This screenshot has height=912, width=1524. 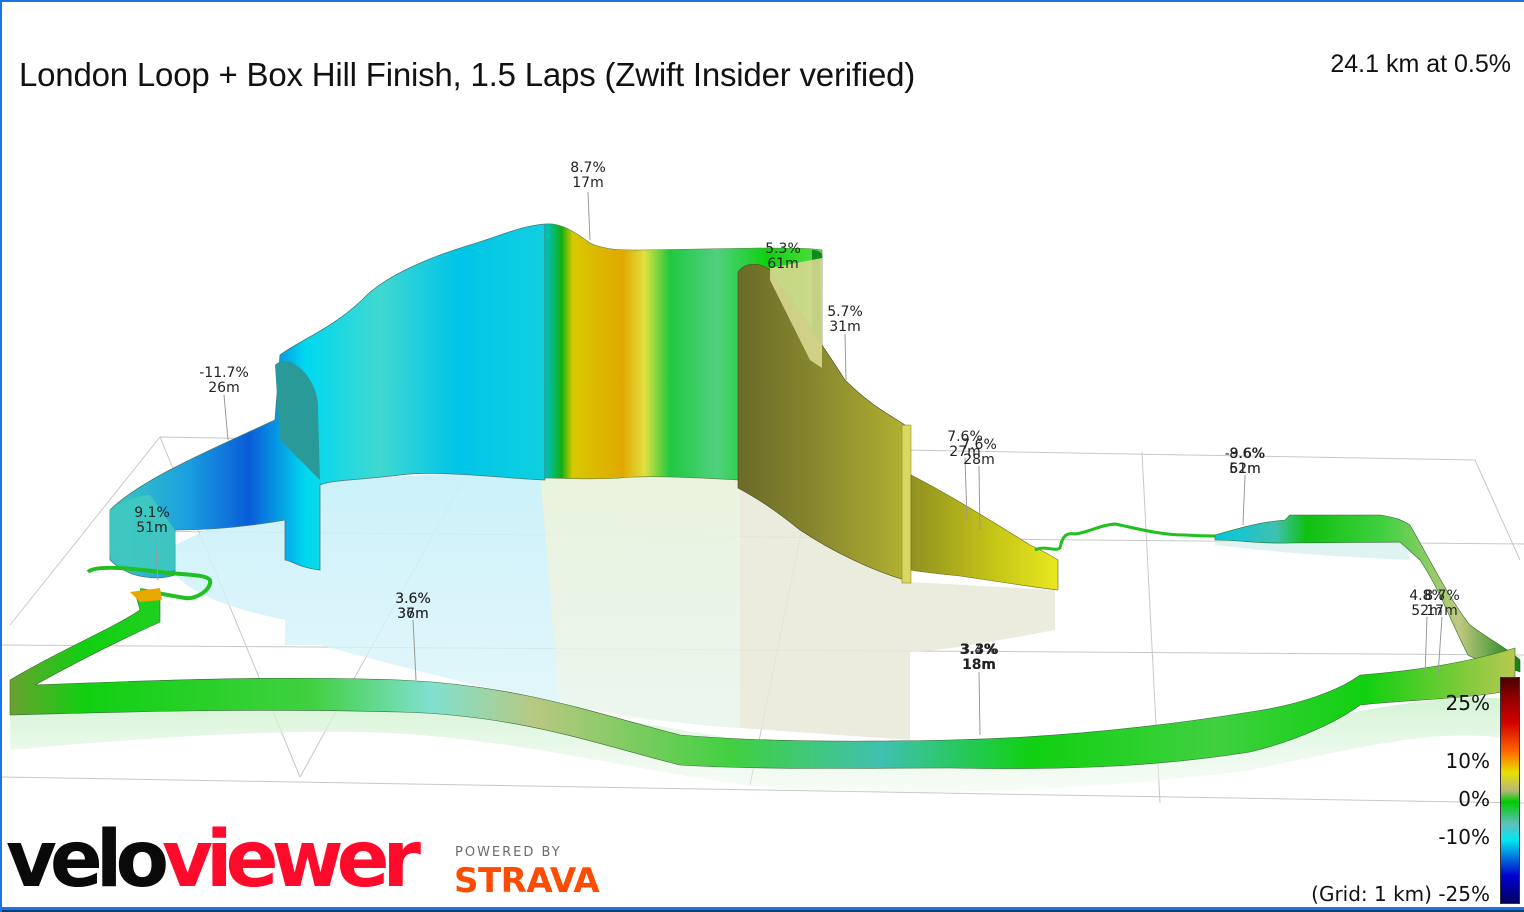 What do you see at coordinates (223, 388) in the screenshot?
I see `annotation-length: 26m` at bounding box center [223, 388].